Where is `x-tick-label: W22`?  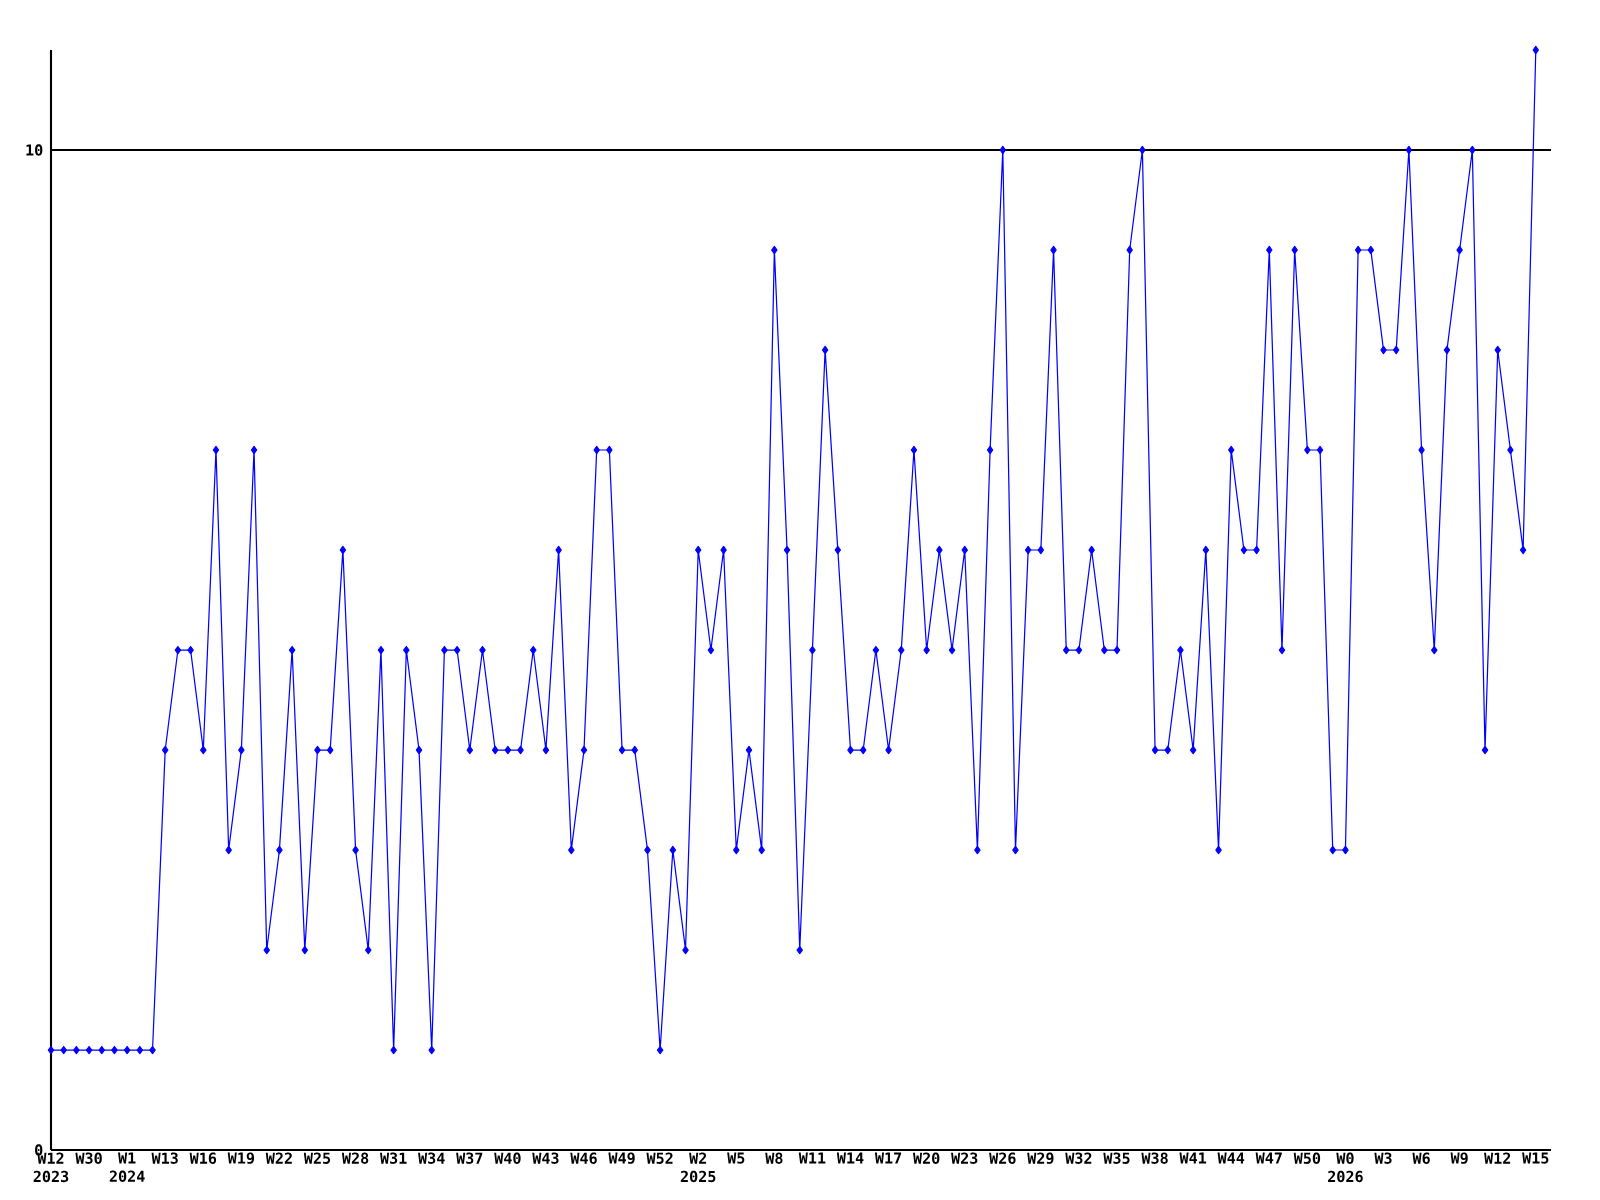 x-tick-label: W22 is located at coordinates (278, 1158).